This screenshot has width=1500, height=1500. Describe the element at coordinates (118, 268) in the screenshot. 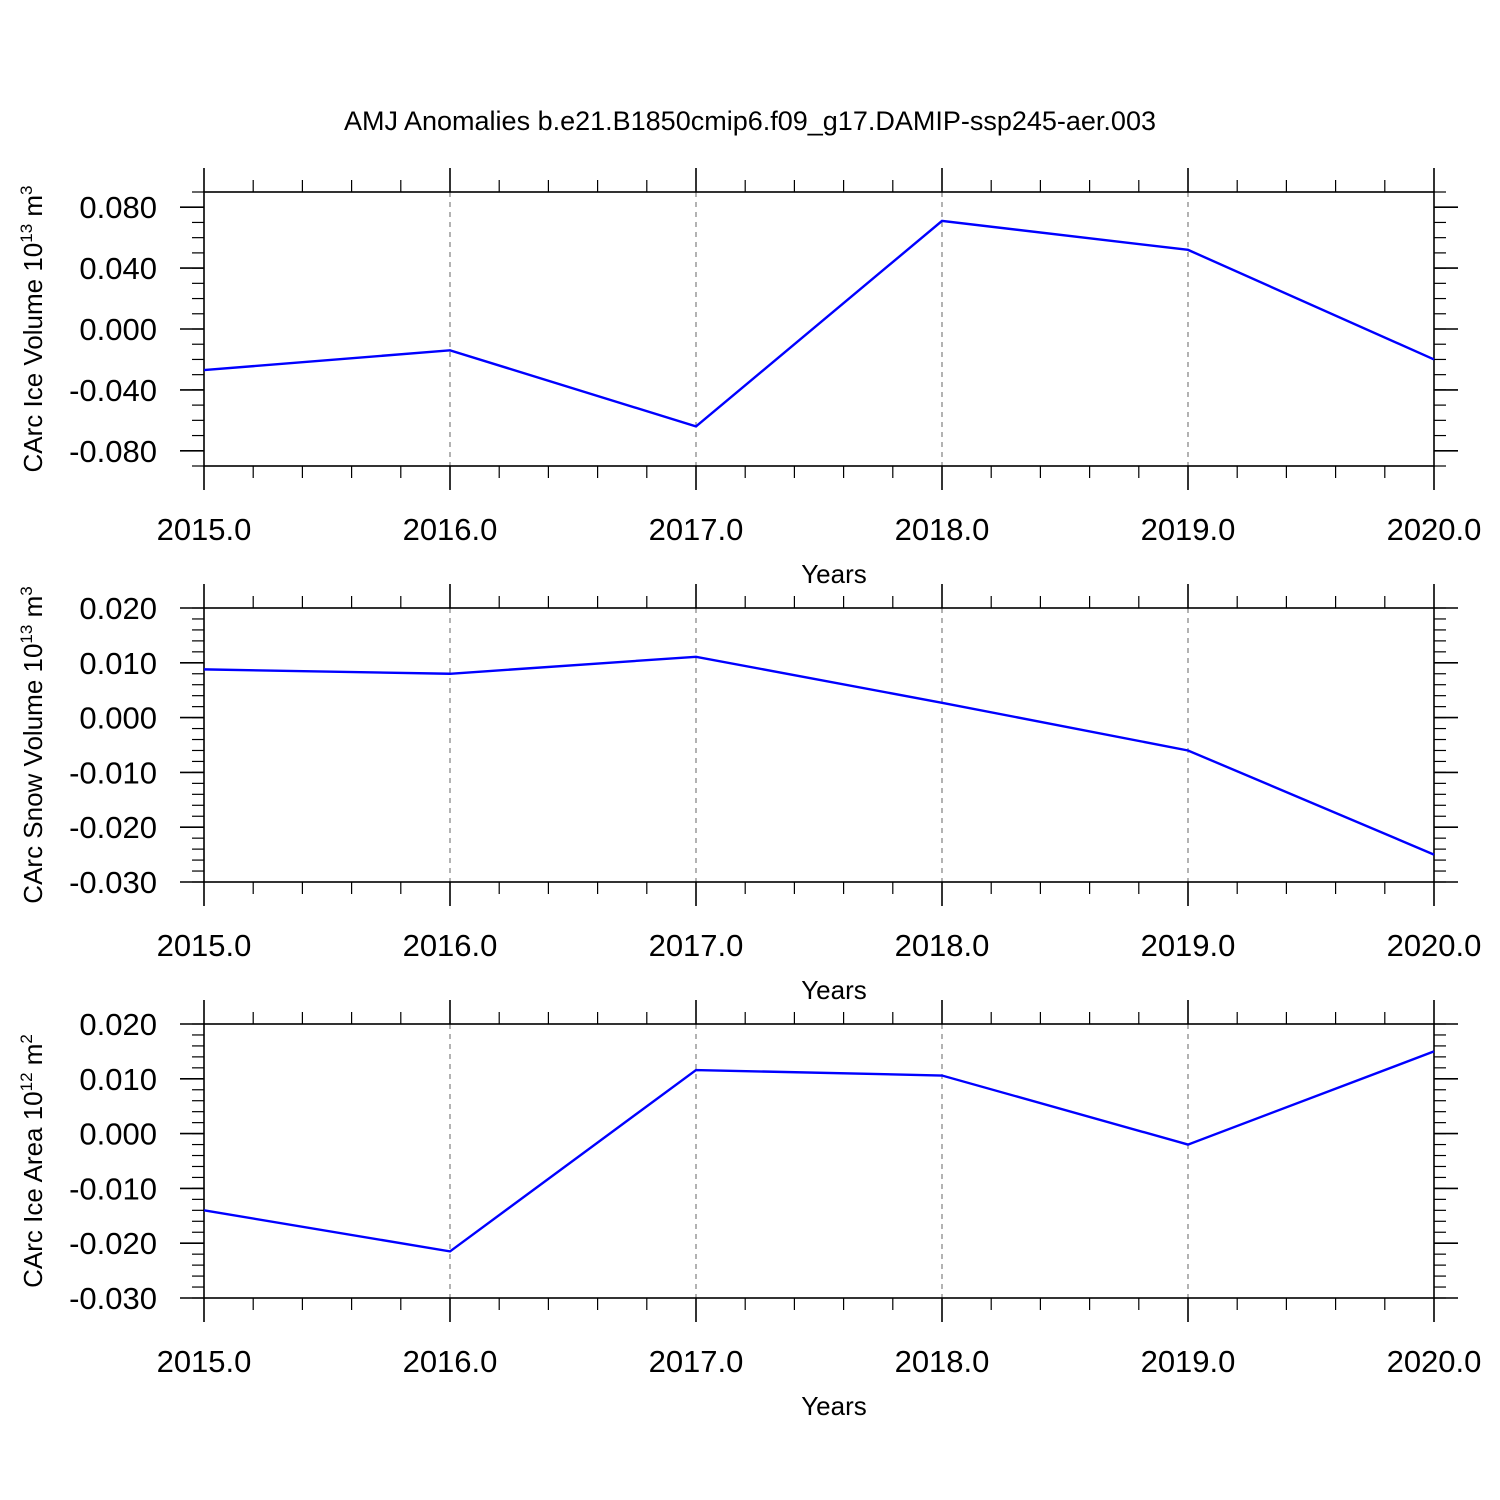

I see `y-tick-label: 0.040` at that location.